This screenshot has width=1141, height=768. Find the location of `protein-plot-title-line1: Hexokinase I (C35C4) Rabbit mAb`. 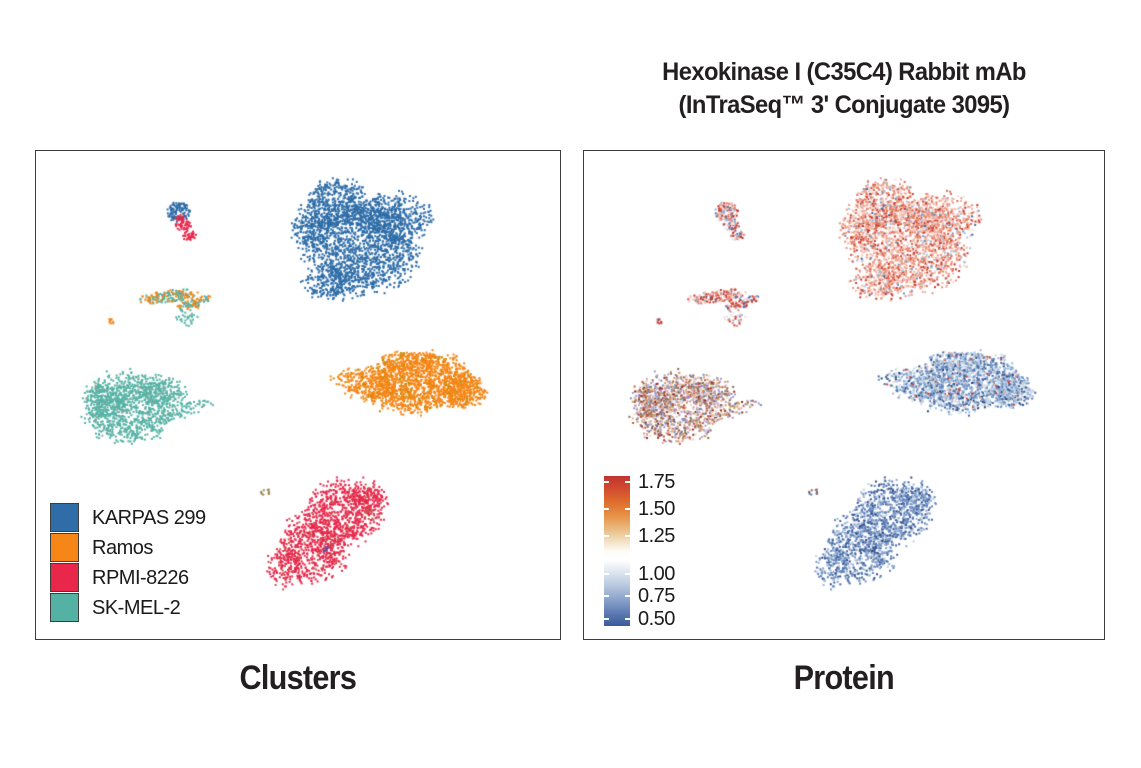

protein-plot-title-line1: Hexokinase I (C35C4) Rabbit mAb is located at coordinates (844, 72).